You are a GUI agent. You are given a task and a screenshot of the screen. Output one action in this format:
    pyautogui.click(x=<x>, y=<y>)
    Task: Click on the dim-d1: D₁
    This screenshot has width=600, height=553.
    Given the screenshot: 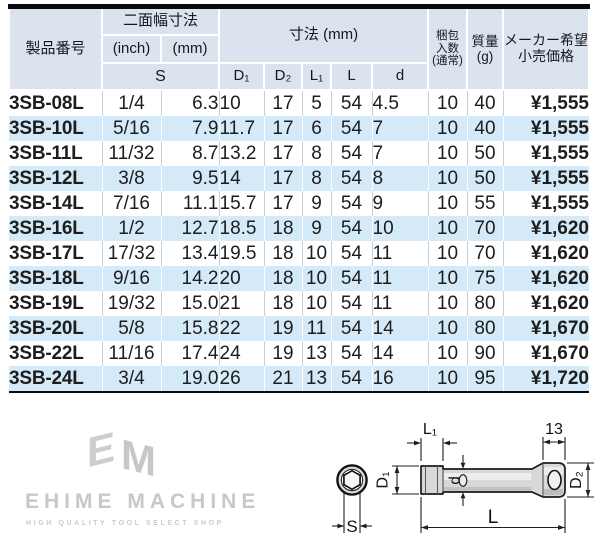 What is the action you would take?
    pyautogui.click(x=397, y=480)
    